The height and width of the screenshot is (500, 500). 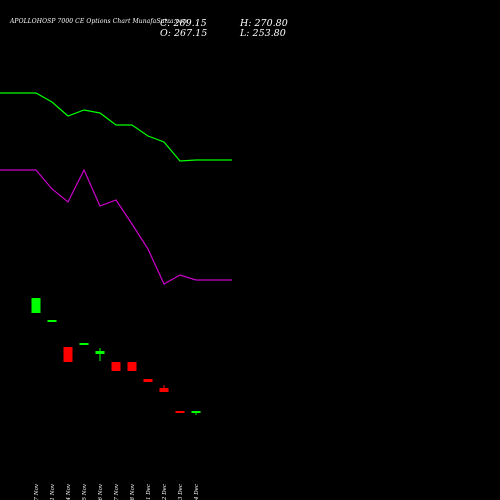 I want to click on x-tick-label: 25 Nov, so click(x=85, y=491).